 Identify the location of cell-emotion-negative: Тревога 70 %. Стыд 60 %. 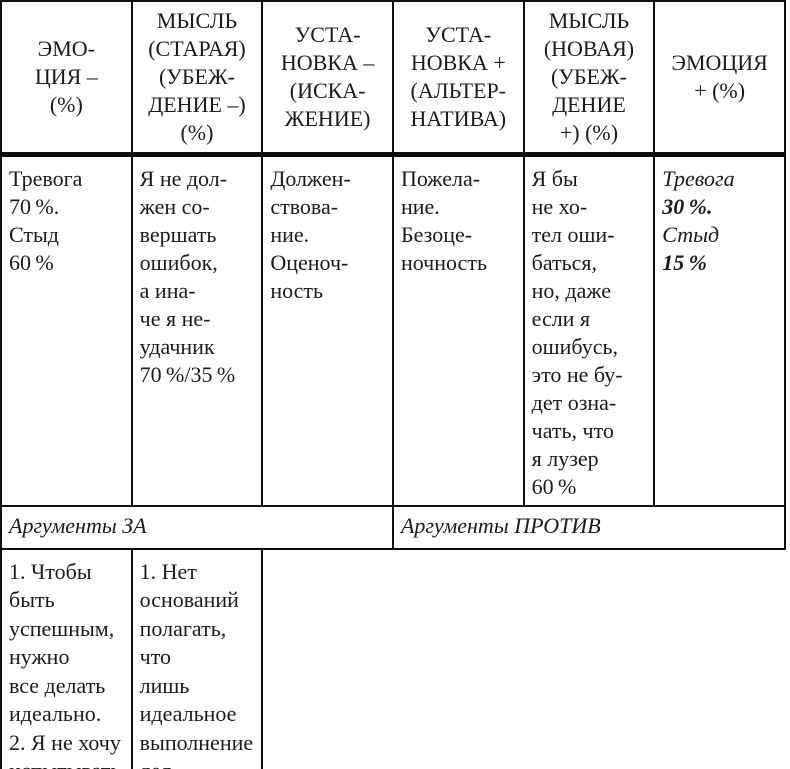
(66, 330).